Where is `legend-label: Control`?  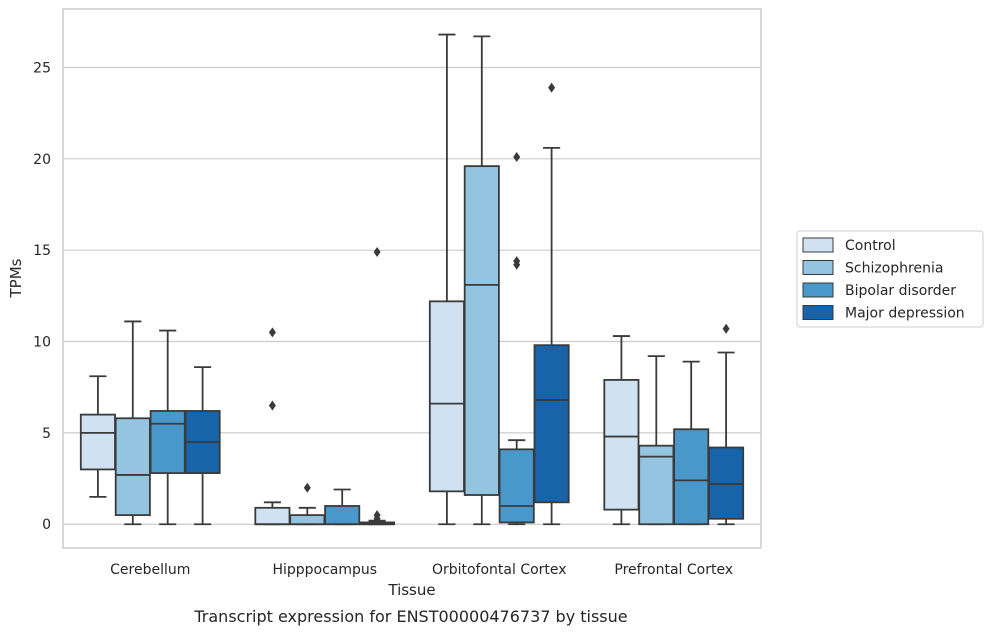 legend-label: Control is located at coordinates (870, 246).